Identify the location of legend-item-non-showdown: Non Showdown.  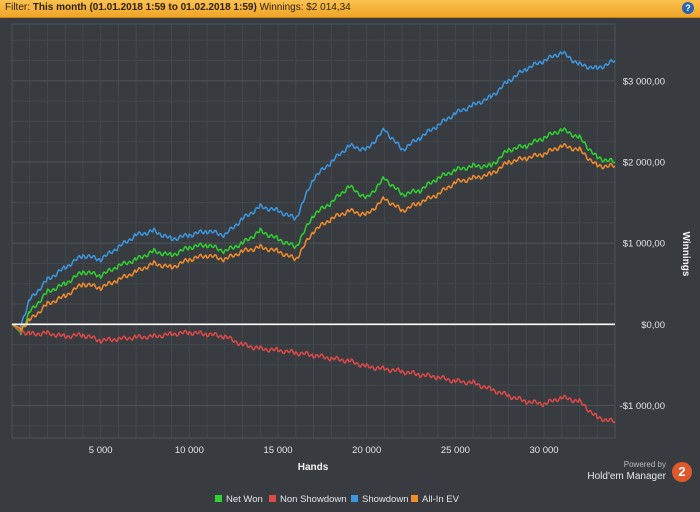
(308, 499).